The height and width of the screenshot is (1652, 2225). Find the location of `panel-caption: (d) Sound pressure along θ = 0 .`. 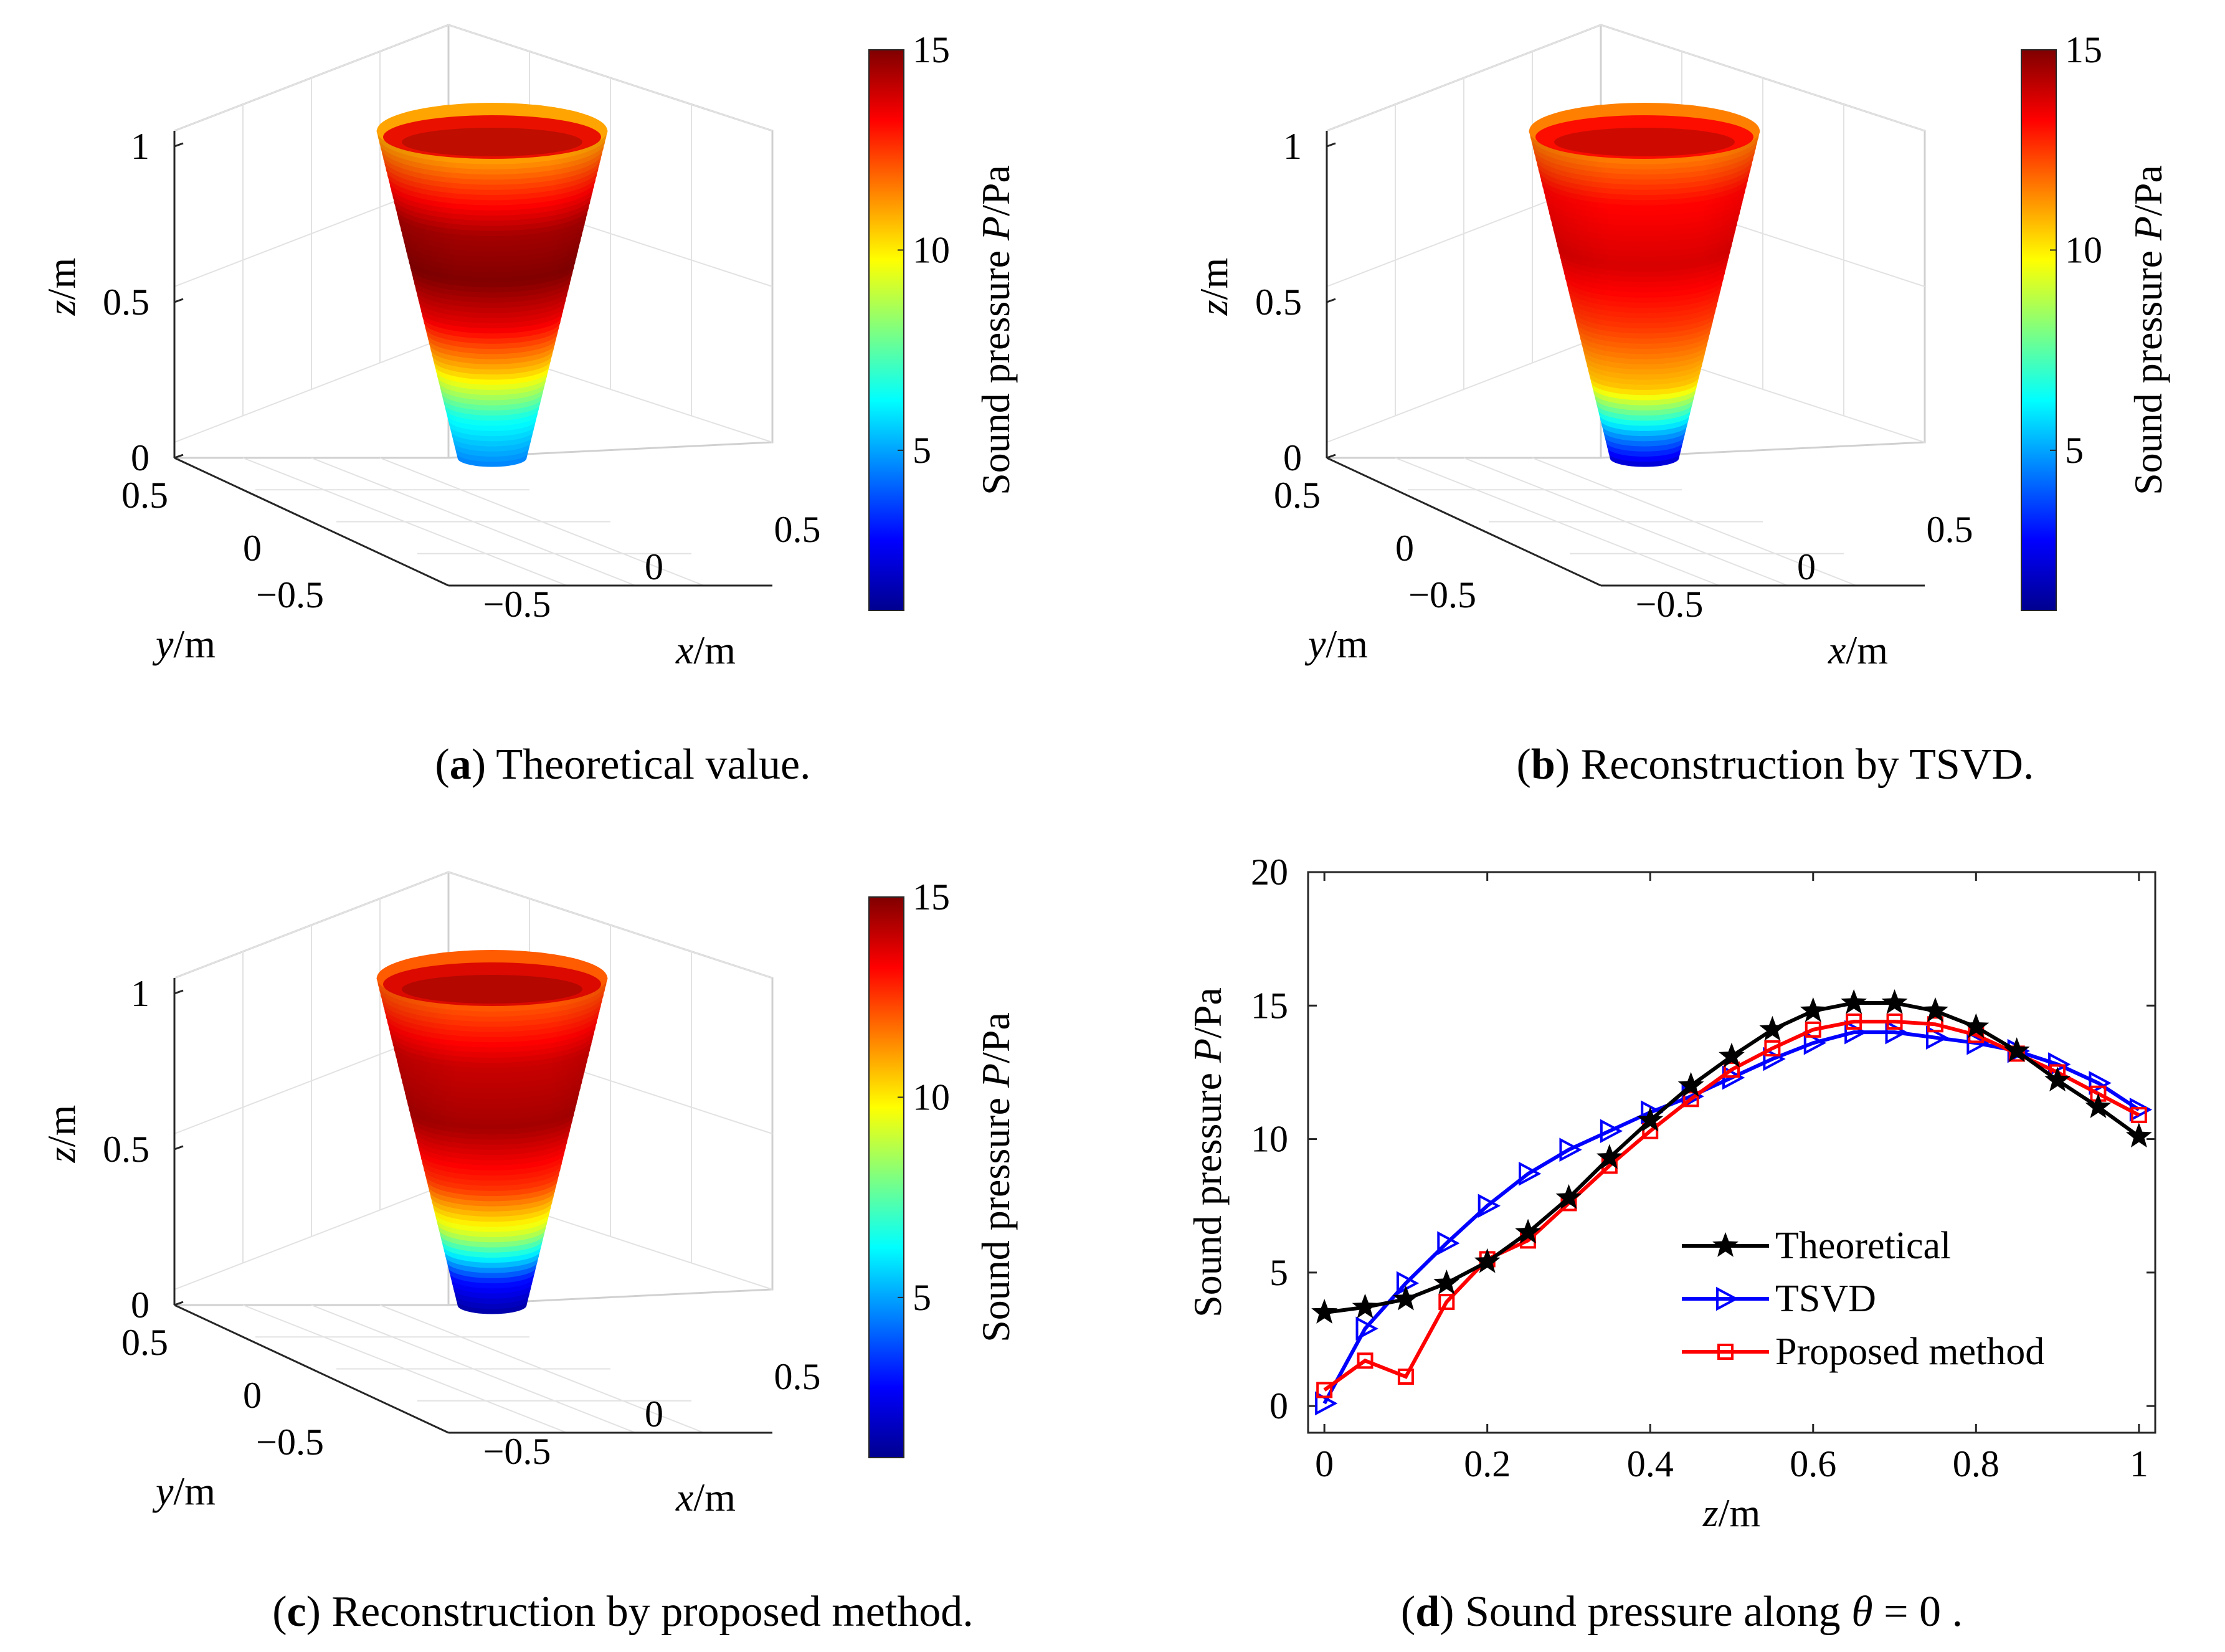

panel-caption: (d) Sound pressure along θ = 0 . is located at coordinates (1682, 1612).